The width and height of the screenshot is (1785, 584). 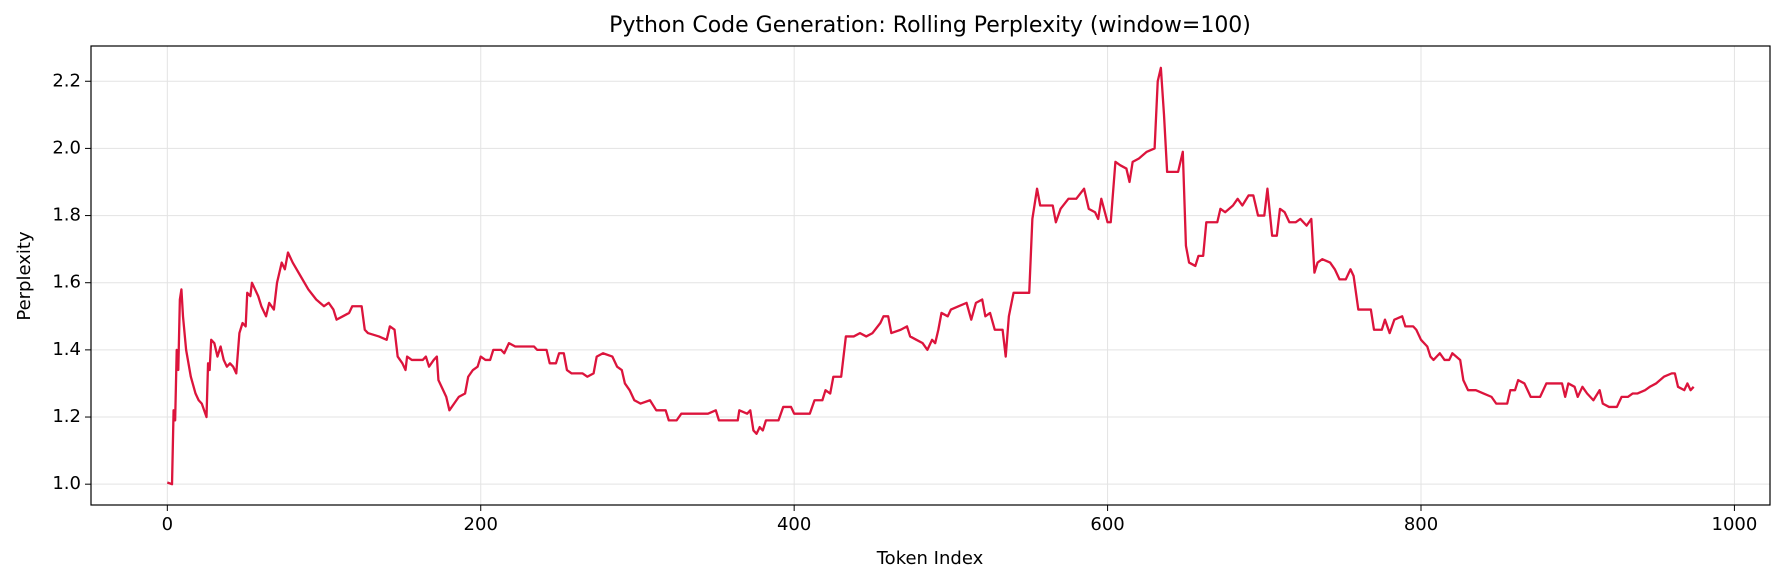 What do you see at coordinates (1421, 524) in the screenshot?
I see `x-tick-label: 800` at bounding box center [1421, 524].